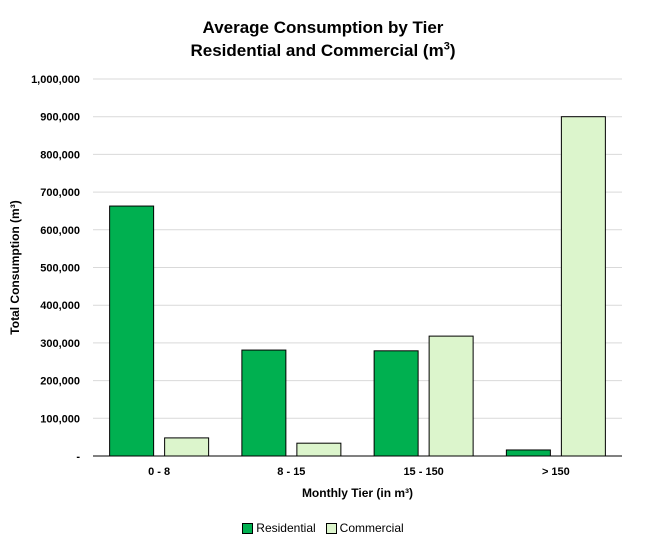 This screenshot has height=544, width=646. I want to click on y-tick-label: 200,000, so click(60, 382).